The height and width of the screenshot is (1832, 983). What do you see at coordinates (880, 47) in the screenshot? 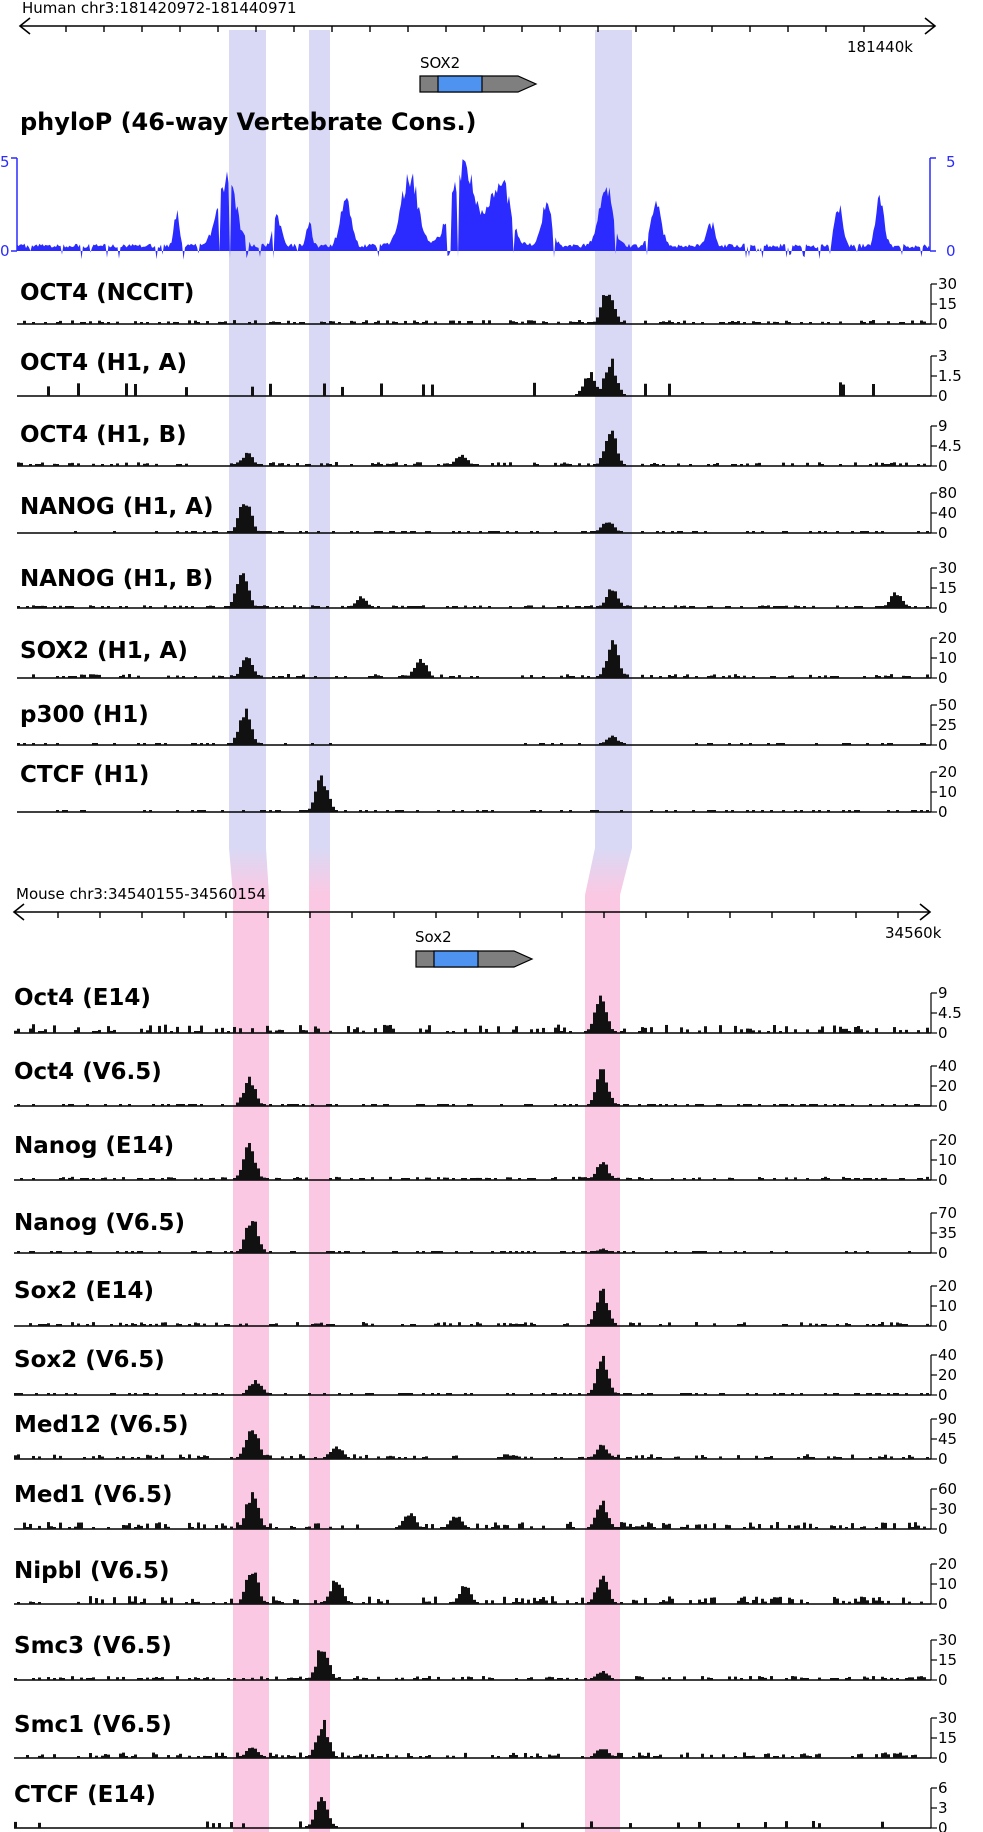
I see `human-end-label: 181440k` at bounding box center [880, 47].